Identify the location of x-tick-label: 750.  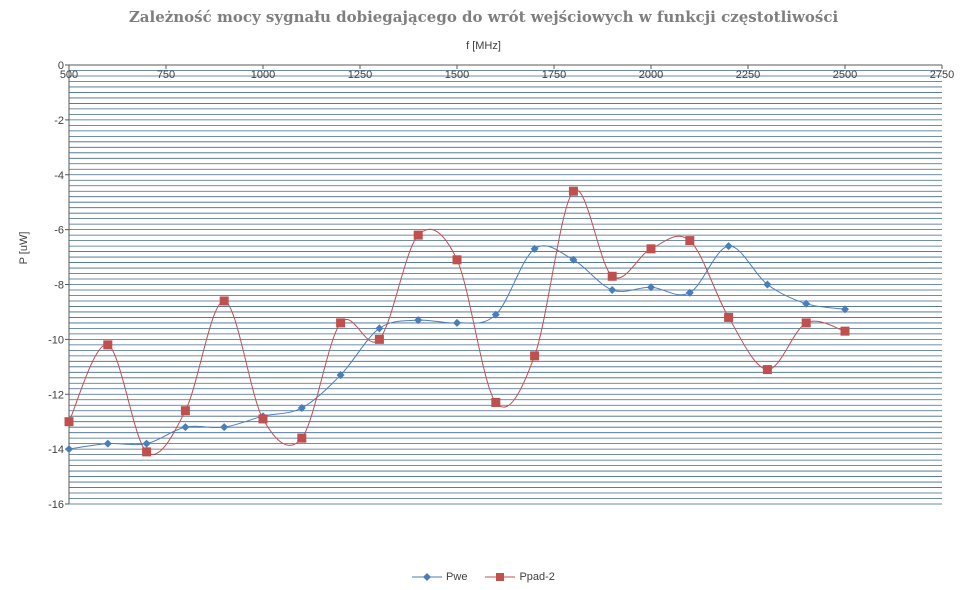
(166, 75).